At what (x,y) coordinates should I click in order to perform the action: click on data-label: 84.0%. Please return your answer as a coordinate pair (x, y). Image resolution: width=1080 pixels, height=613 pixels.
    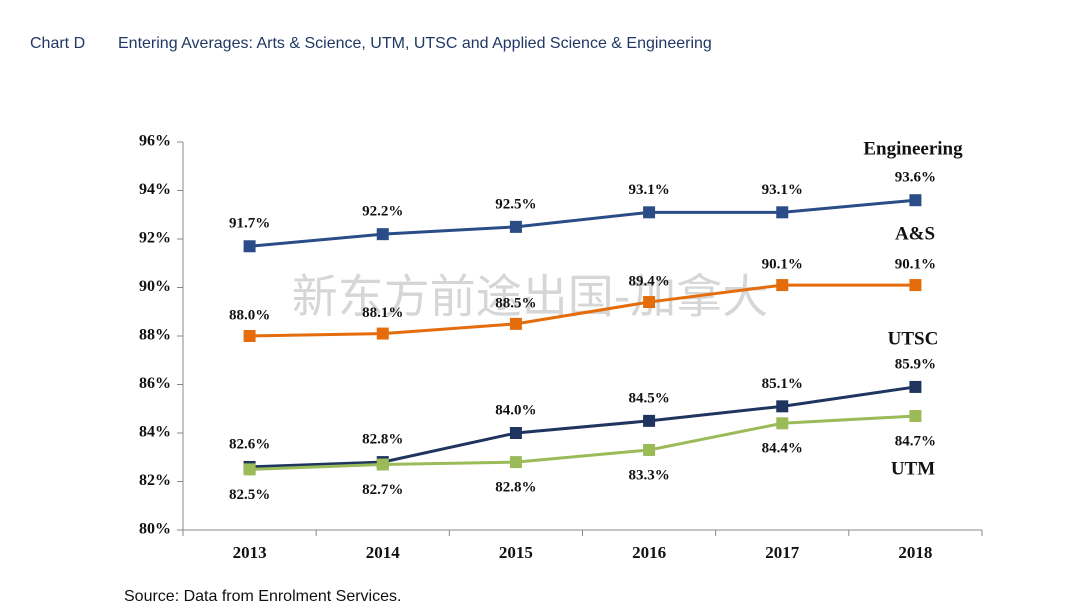
    Looking at the image, I should click on (515, 410).